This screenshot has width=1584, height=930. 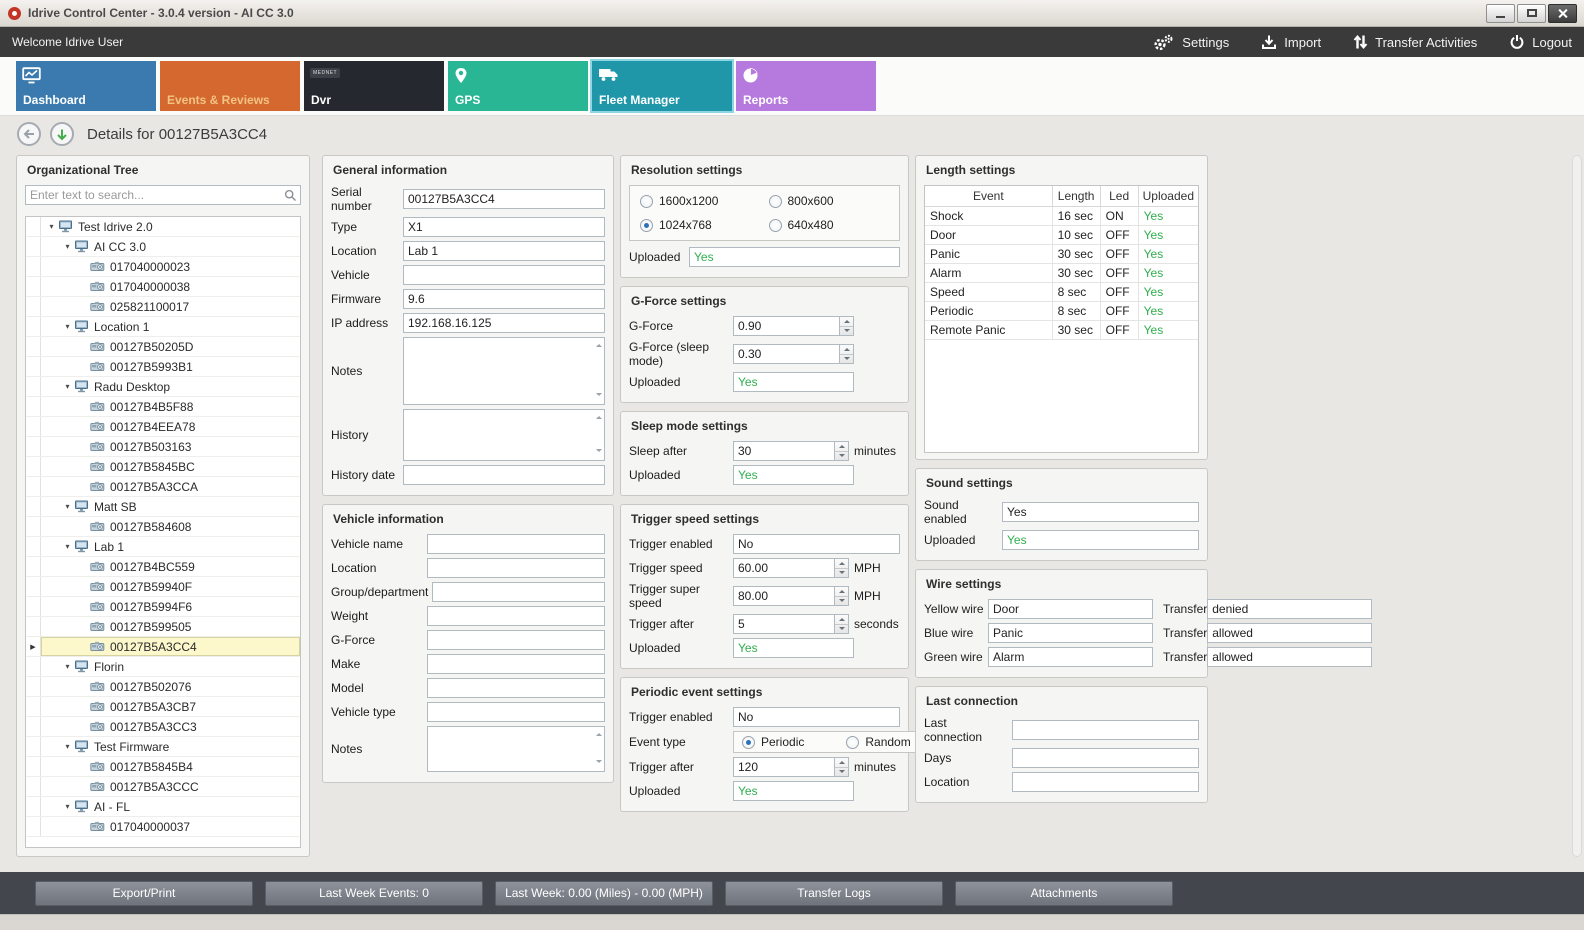 I want to click on tree-node-device: 00127B503163, so click(x=163, y=447).